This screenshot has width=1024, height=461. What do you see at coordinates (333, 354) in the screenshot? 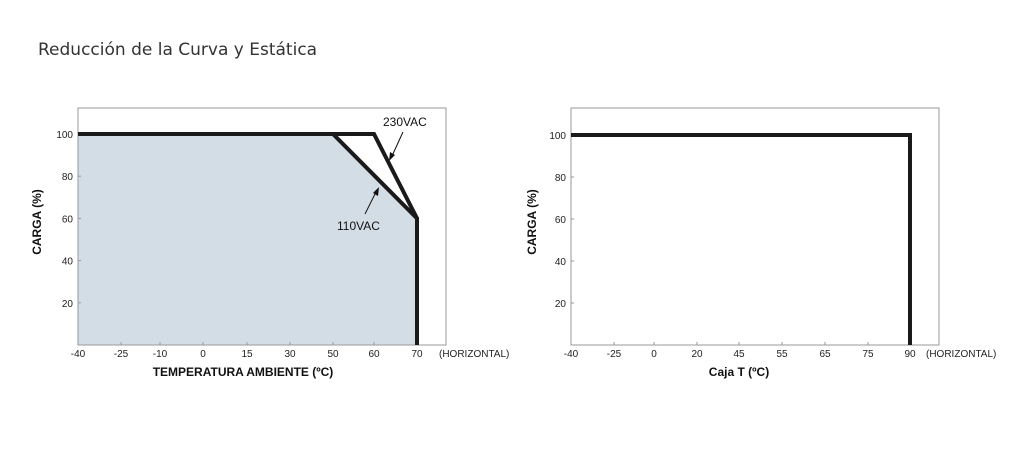
I see `x-tick-label: 50` at bounding box center [333, 354].